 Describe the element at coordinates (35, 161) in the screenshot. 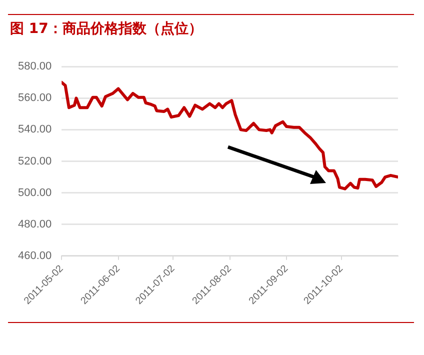

I see `y-tick-label: 520.00` at that location.